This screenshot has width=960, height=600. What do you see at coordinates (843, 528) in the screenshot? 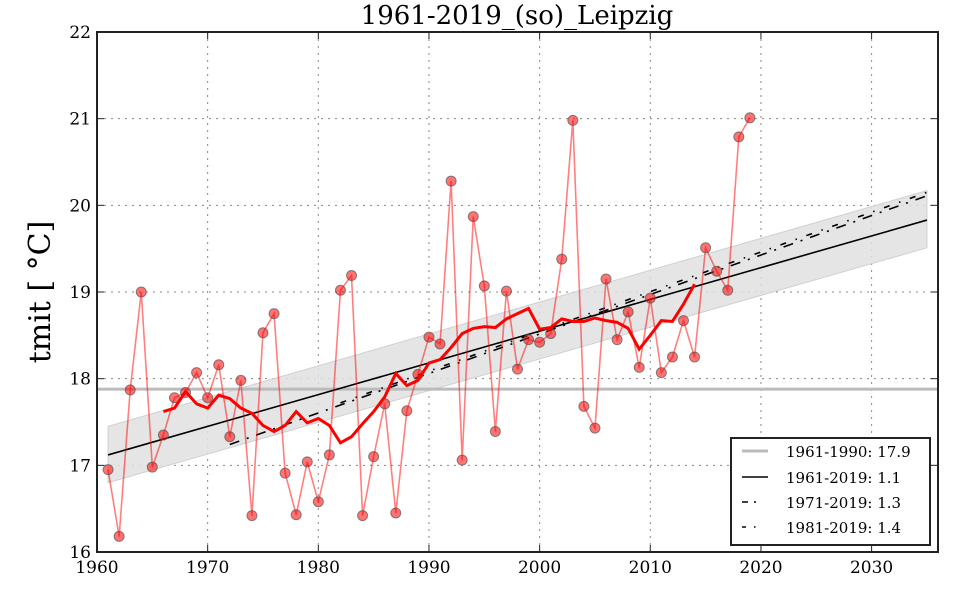
I see `legend-label-dashdot: 1981-2019: 1.4` at bounding box center [843, 528].